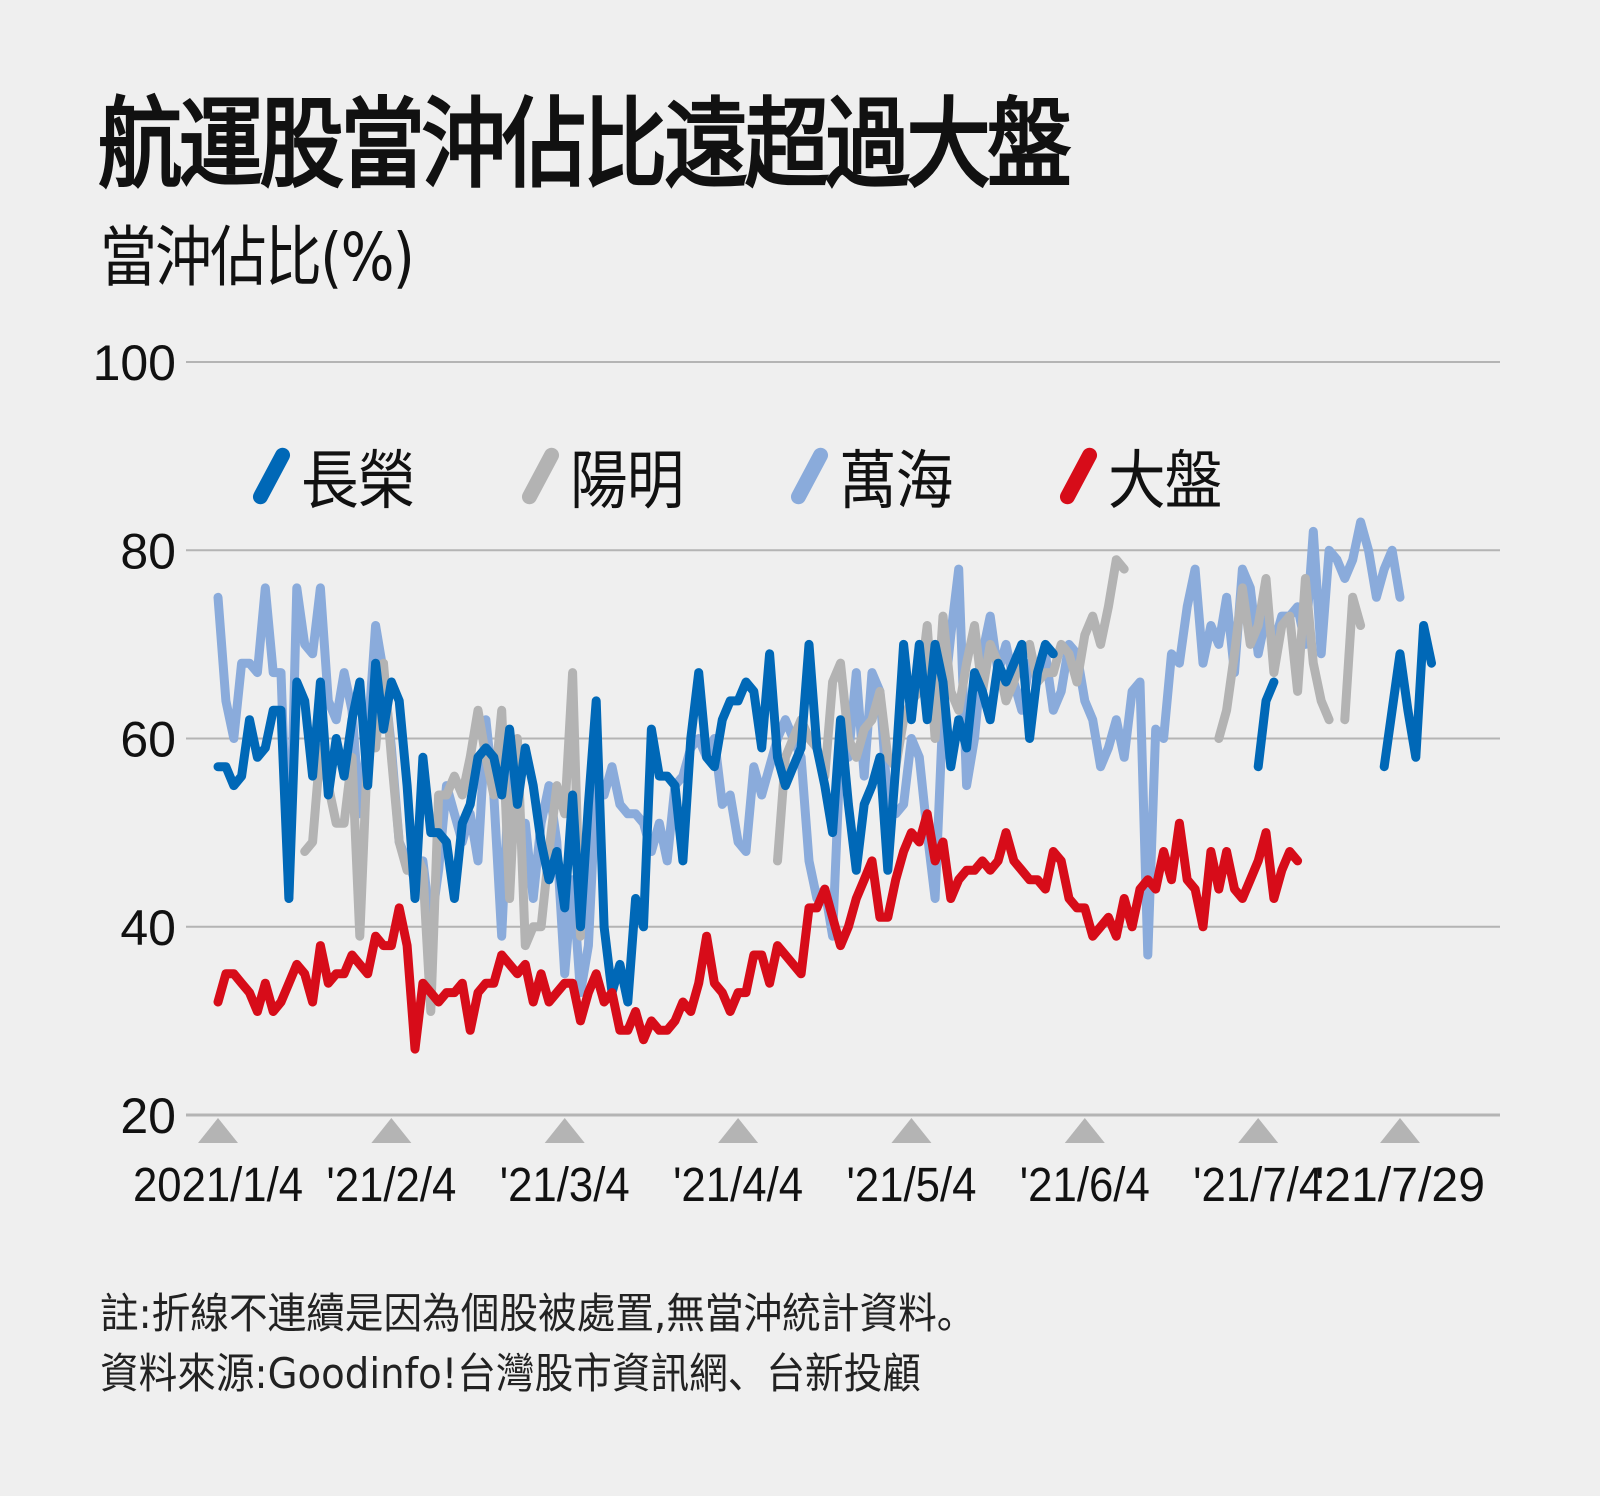 The height and width of the screenshot is (1496, 1600). I want to click on x-tick-label: '21/4/4, so click(738, 1185).